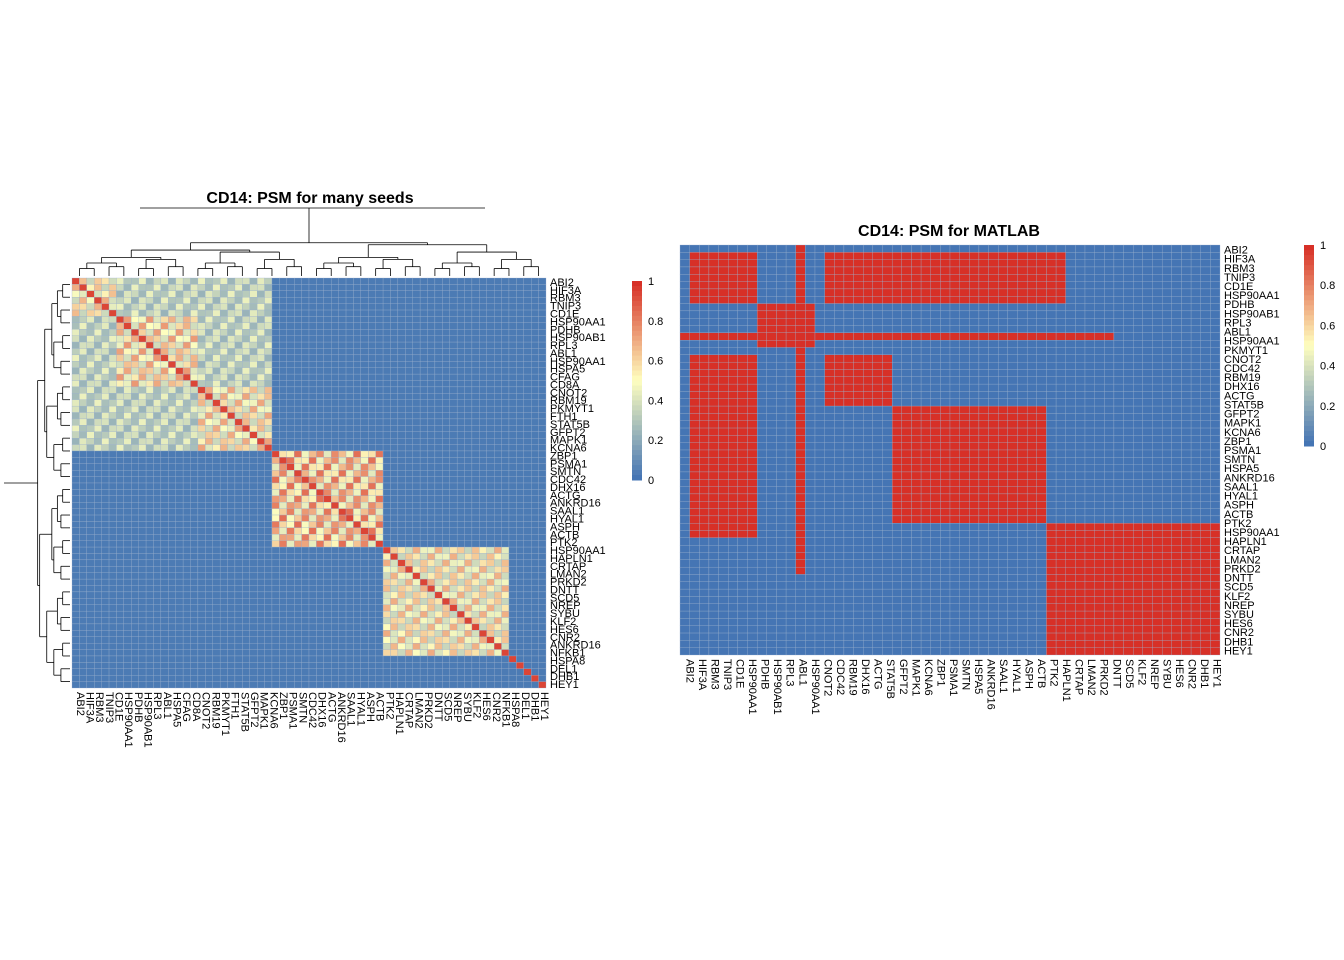 The height and width of the screenshot is (960, 1344). I want to click on column-label: HSPA5, so click(177, 709).